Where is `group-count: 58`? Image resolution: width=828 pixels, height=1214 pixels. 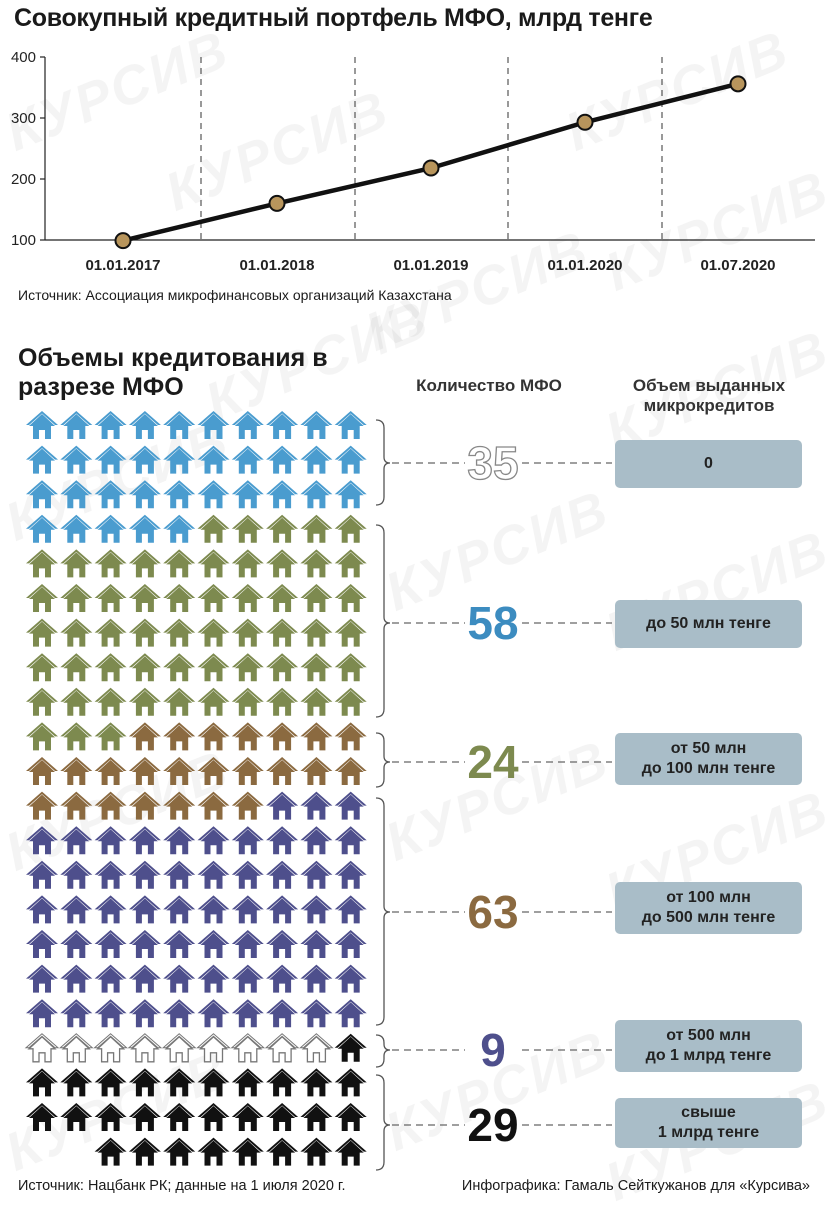 group-count: 58 is located at coordinates (492, 623).